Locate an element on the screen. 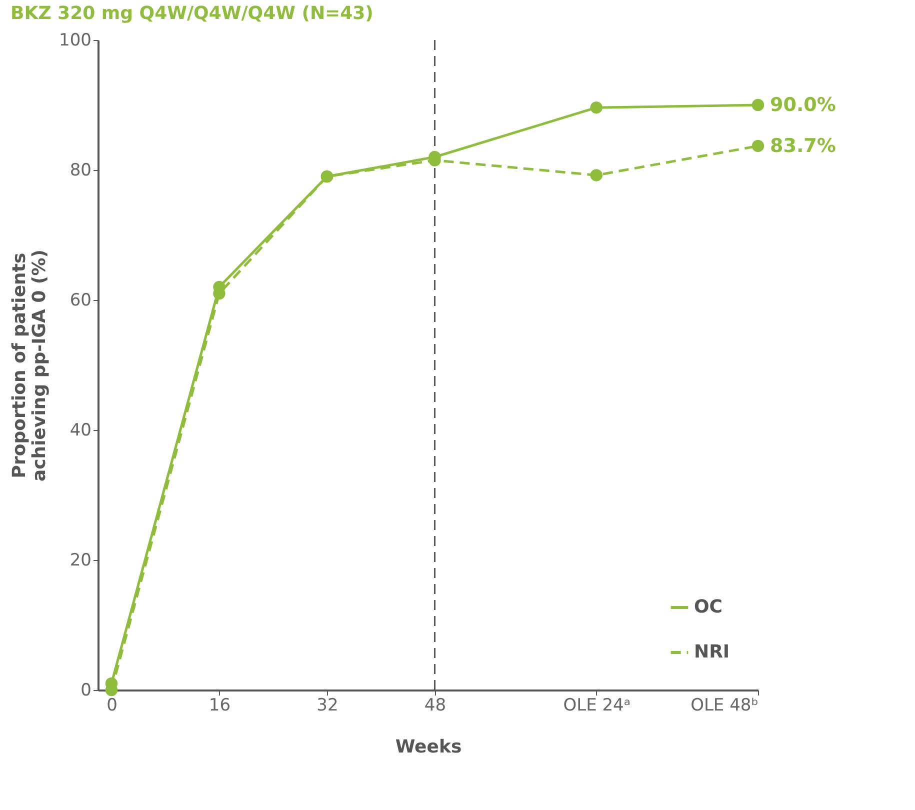 This screenshot has width=915, height=810. y-tick-label: 40 is located at coordinates (81, 430).